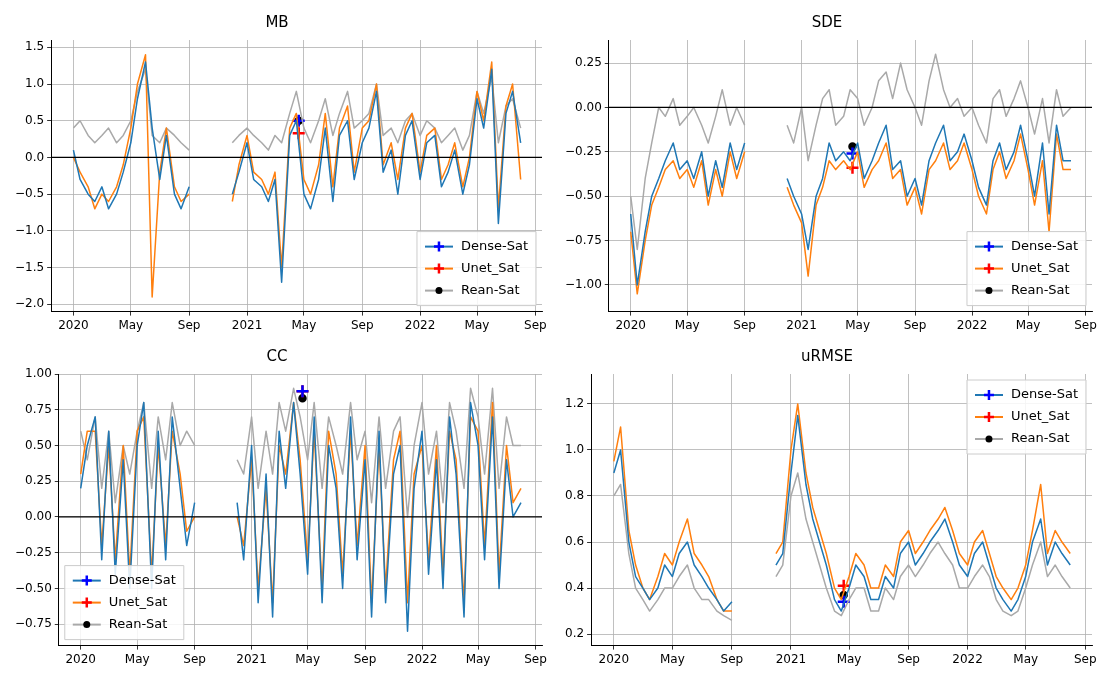  What do you see at coordinates (30, 266) in the screenshot?
I see `y-tick-label: −1.5` at bounding box center [30, 266].